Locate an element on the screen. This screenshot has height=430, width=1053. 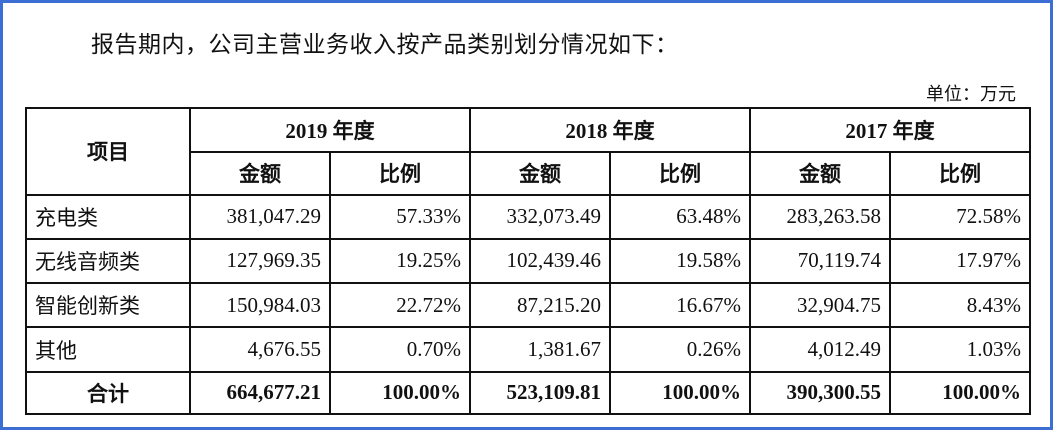
amount-cell: 4,676.55 is located at coordinates (260, 349).